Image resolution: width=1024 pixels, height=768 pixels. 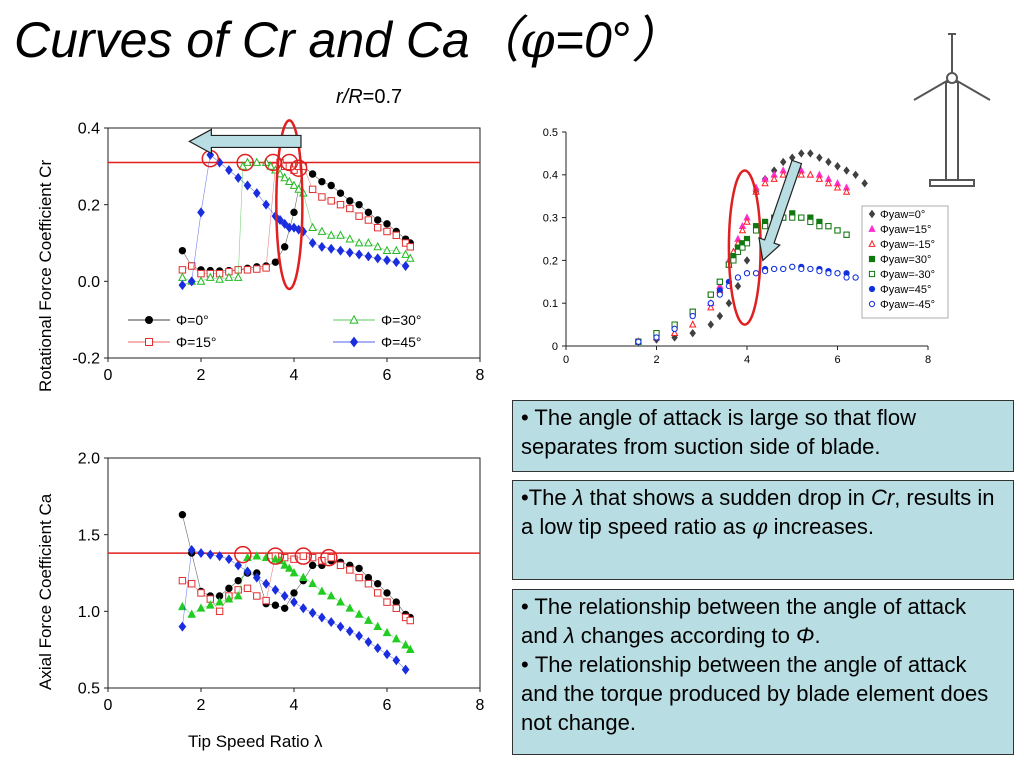 I want to click on cr-ytick-label: 0.4, so click(x=89, y=129).